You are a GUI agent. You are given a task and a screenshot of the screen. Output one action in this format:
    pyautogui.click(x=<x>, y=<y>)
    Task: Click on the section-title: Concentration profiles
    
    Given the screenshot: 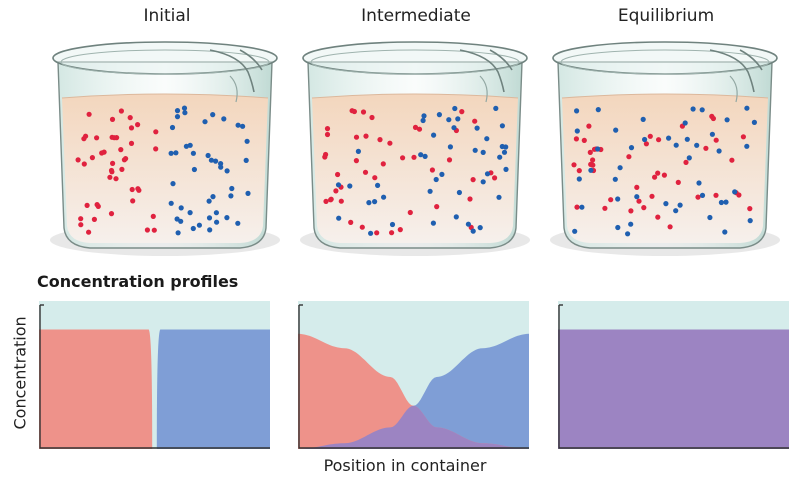 What is the action you would take?
    pyautogui.click(x=138, y=281)
    